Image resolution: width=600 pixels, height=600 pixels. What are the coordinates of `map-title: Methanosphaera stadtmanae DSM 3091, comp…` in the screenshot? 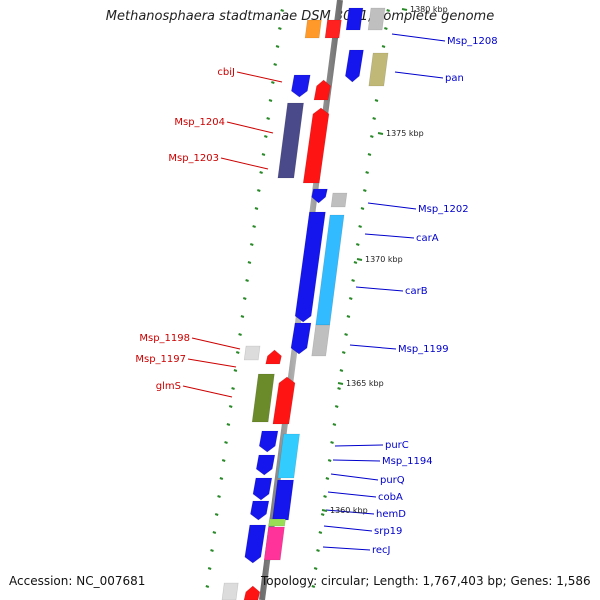 It's located at (300, 16).